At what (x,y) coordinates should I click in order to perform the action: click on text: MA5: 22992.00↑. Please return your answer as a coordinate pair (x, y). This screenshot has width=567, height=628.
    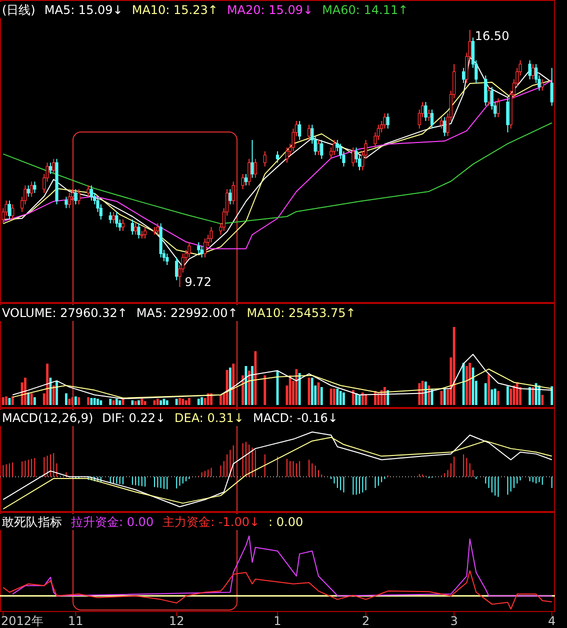
    Looking at the image, I should click on (187, 313).